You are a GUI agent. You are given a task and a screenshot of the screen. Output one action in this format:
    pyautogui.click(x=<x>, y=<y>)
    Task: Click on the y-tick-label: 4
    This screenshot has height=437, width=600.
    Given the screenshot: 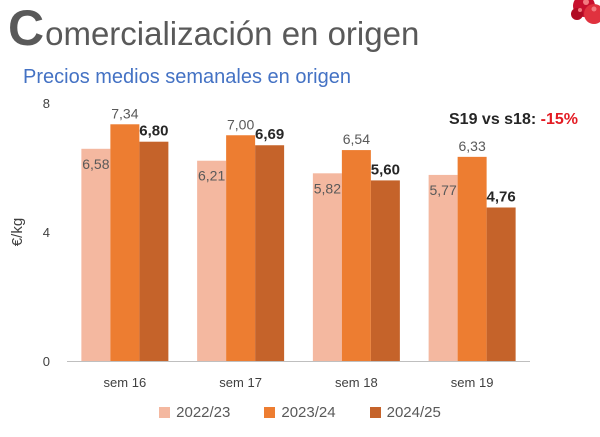 What is the action you would take?
    pyautogui.click(x=46, y=232)
    